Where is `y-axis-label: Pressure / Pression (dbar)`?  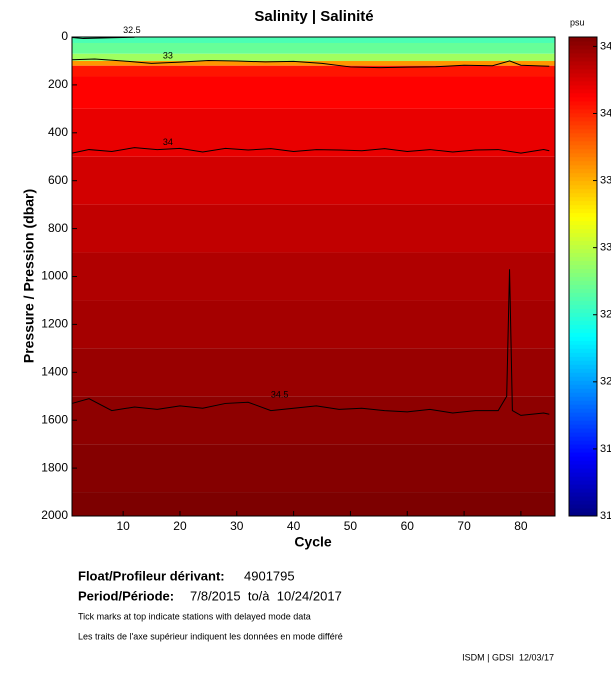
y-axis-label: Pressure / Pression (dbar) is located at coordinates (29, 276).